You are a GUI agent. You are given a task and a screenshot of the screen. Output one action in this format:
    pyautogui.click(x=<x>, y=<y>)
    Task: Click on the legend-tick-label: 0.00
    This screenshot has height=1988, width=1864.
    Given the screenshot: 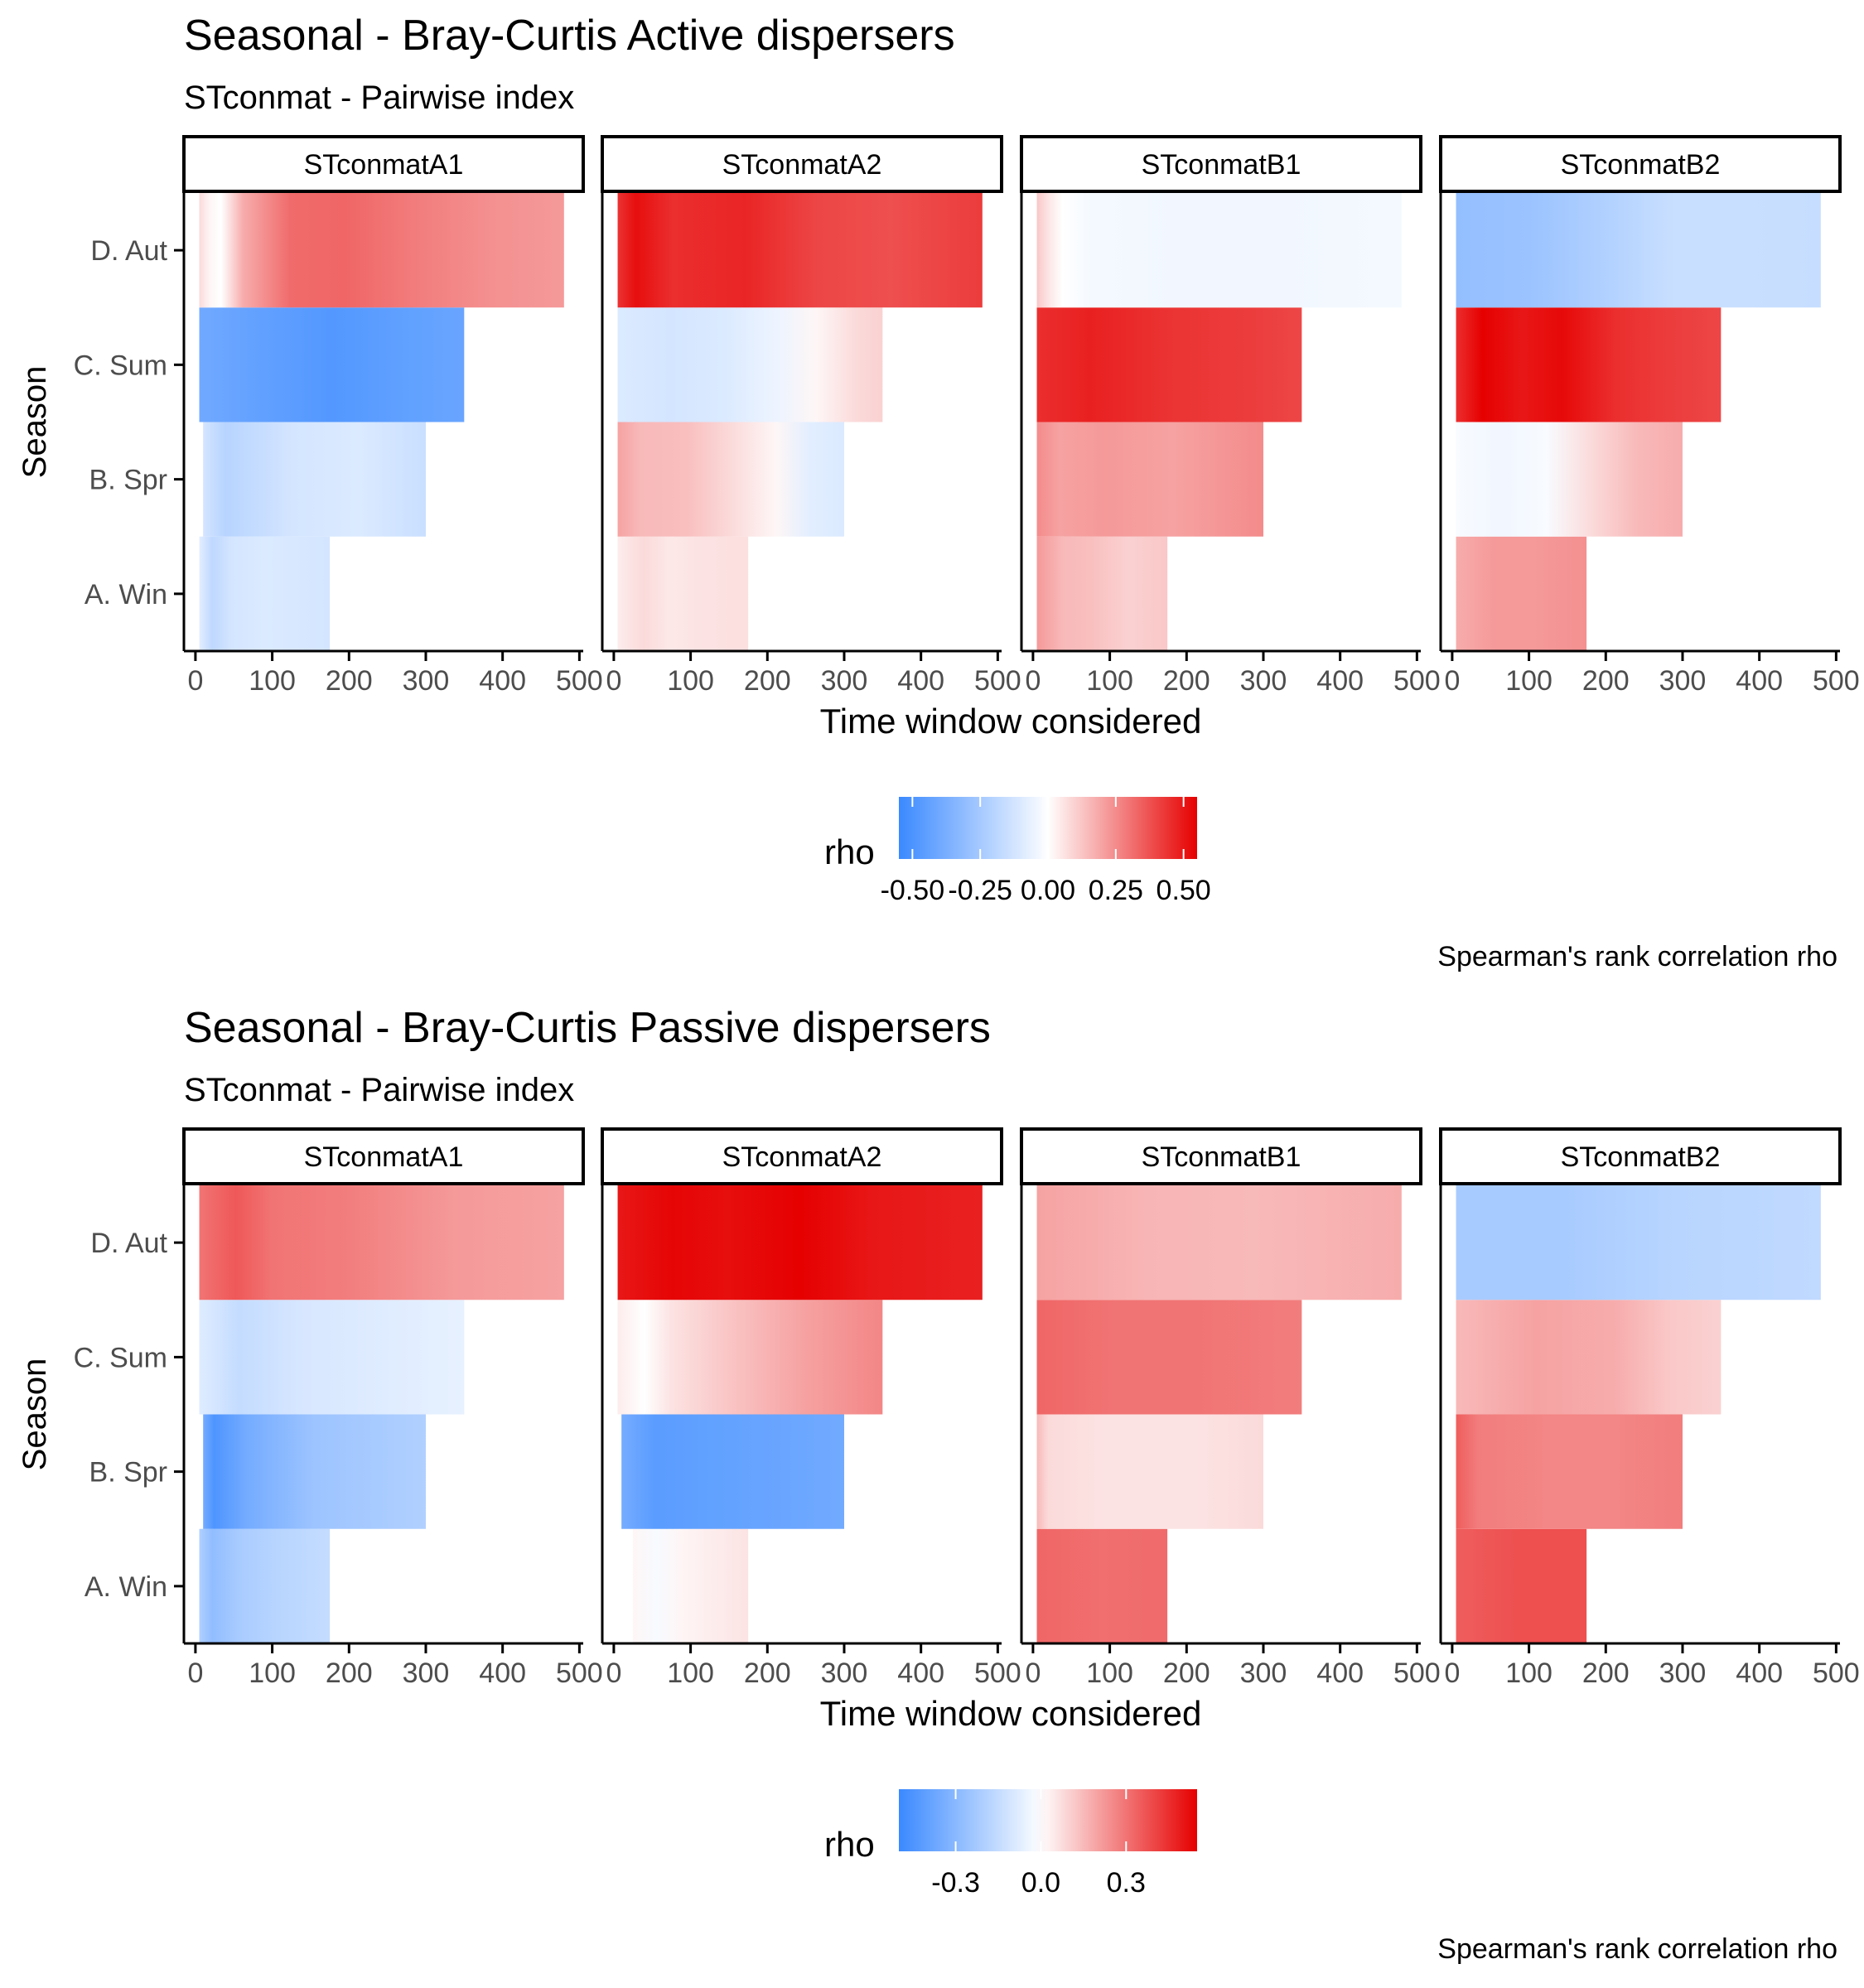 What is the action you would take?
    pyautogui.click(x=1048, y=891)
    